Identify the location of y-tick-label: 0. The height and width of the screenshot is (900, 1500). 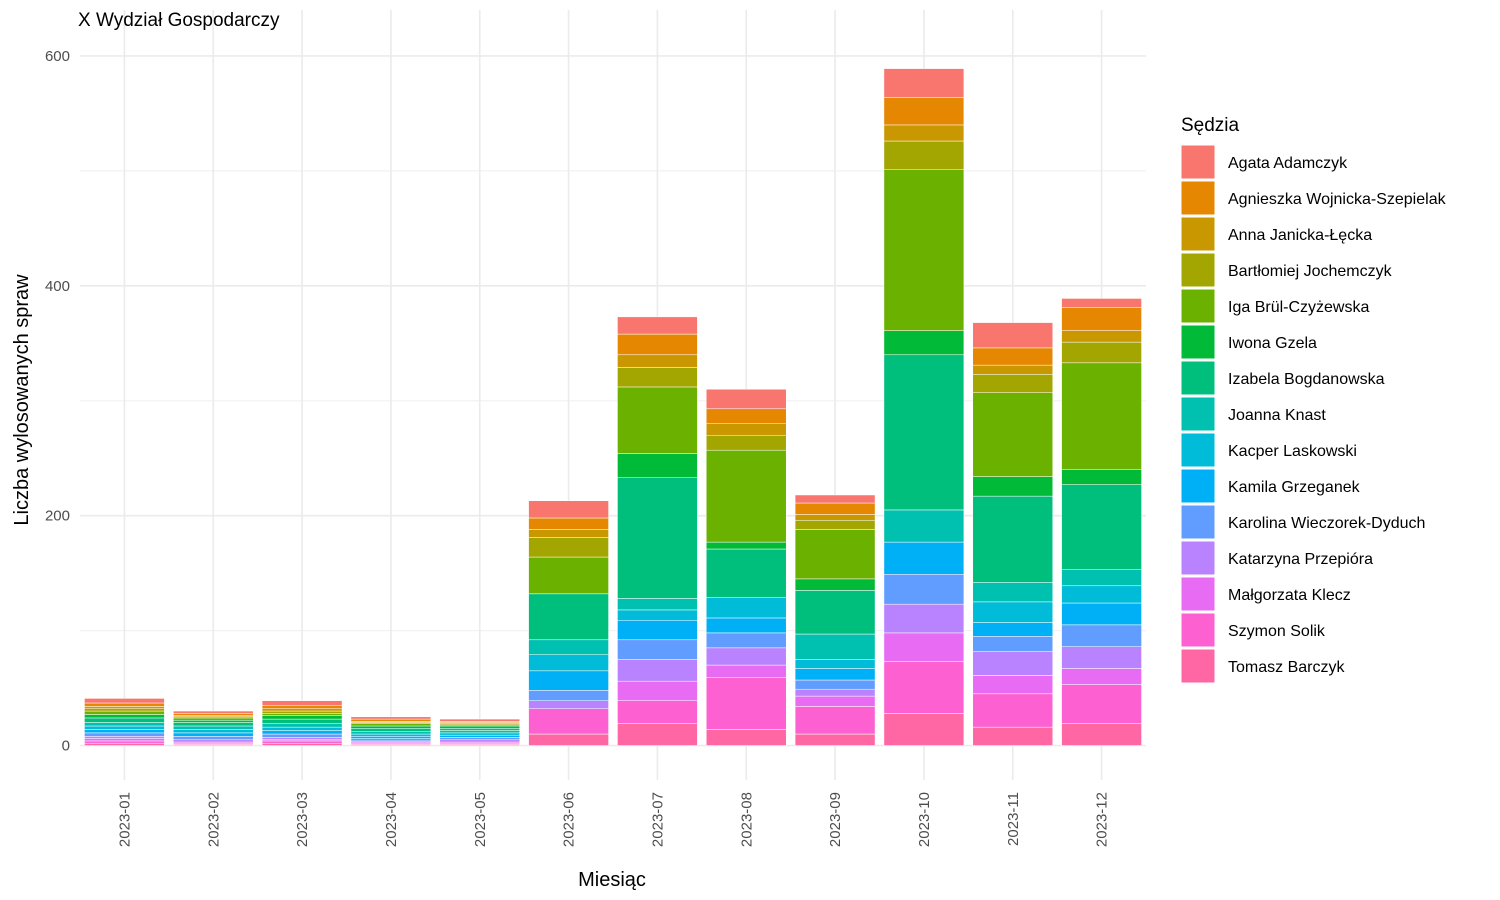
(66, 746).